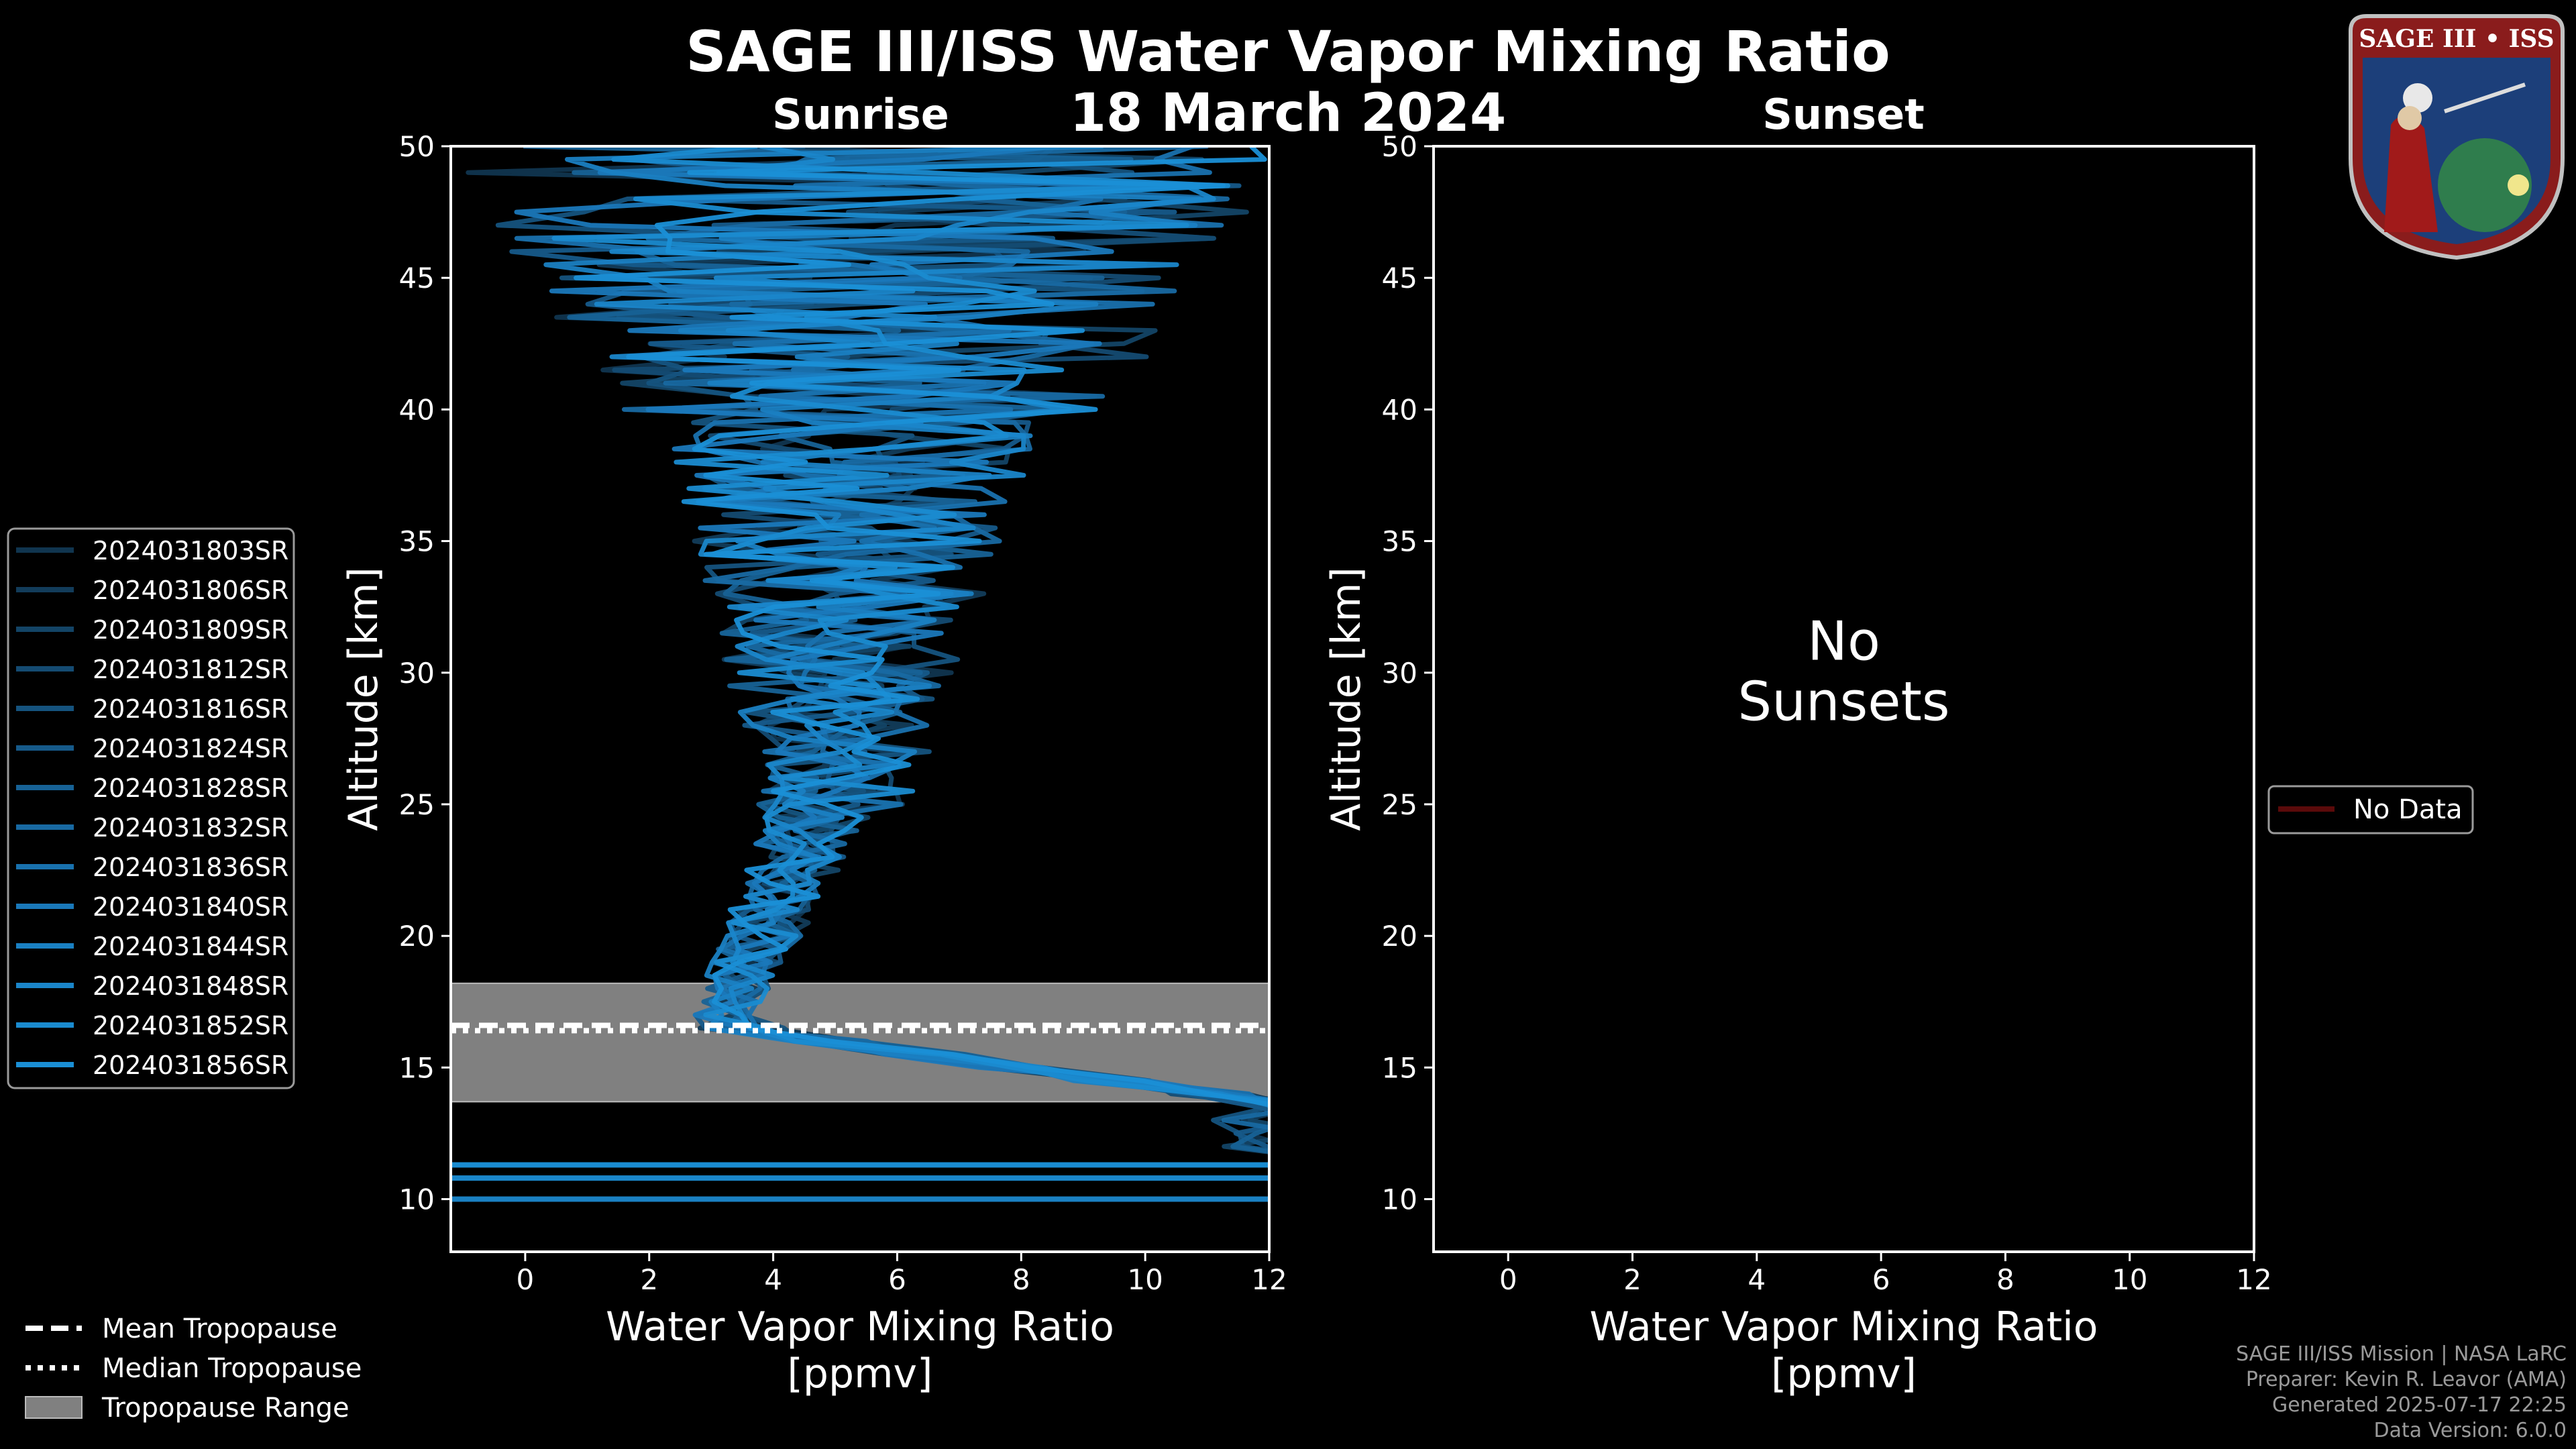  Describe the element at coordinates (2456, 137) in the screenshot. I see `sage-iii-iss-logo: SAGE III • ISS` at that location.